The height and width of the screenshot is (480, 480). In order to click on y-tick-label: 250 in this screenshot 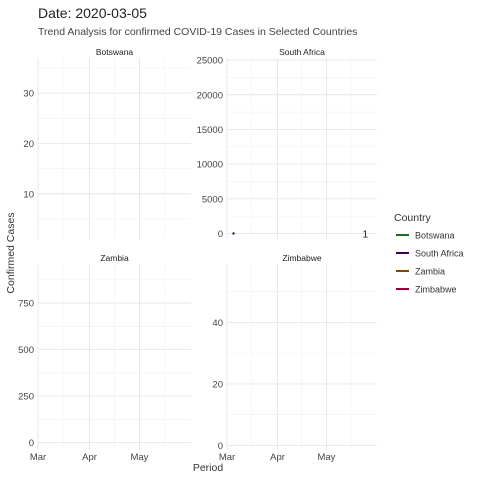, I will do `click(26, 397)`.